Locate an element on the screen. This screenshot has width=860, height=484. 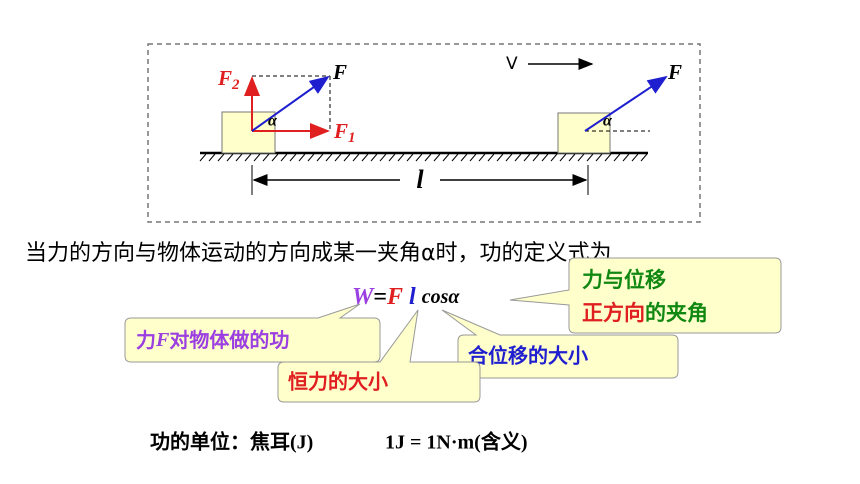
callout-part: 力 is located at coordinates (146, 340).